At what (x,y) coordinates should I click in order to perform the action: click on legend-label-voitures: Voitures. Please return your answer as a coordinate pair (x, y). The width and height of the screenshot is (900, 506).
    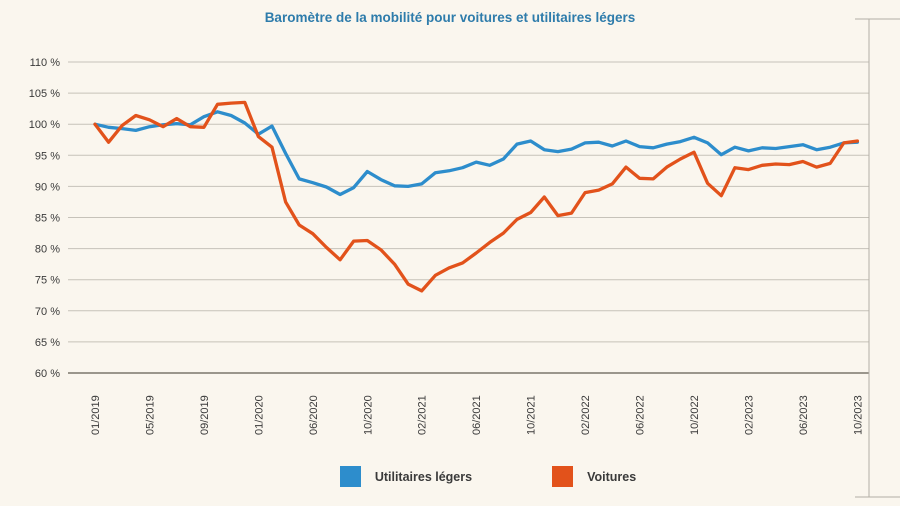
    Looking at the image, I should click on (612, 476).